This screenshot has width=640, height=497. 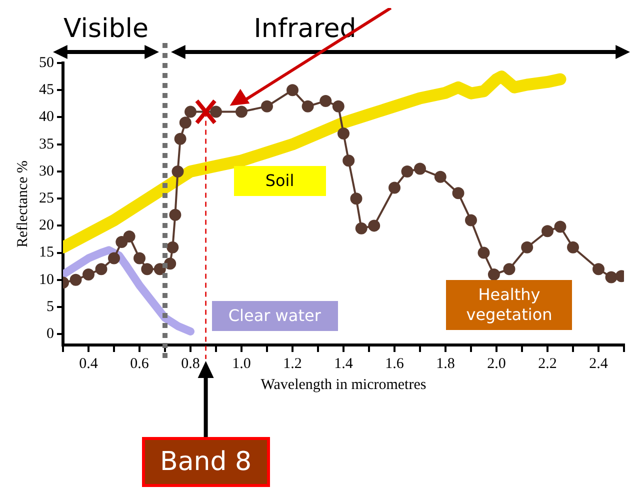 What do you see at coordinates (496, 364) in the screenshot?
I see `x-tick-label: 2.0` at bounding box center [496, 364].